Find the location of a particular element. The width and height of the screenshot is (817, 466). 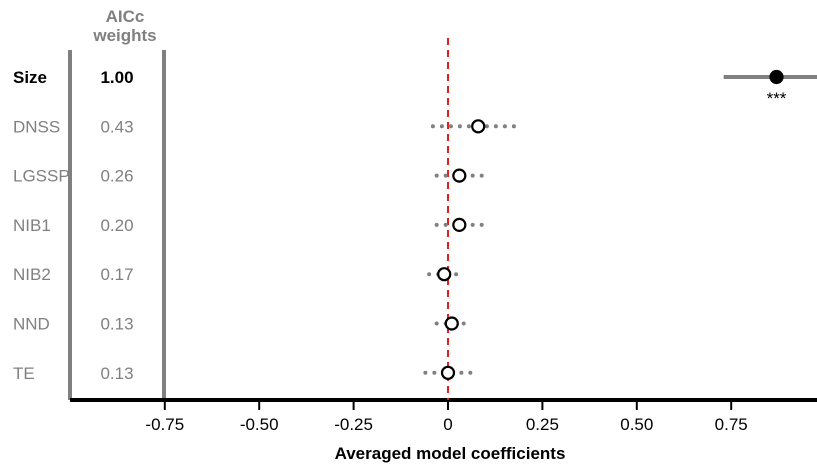

x-tick-label: -0.75 is located at coordinates (164, 424).